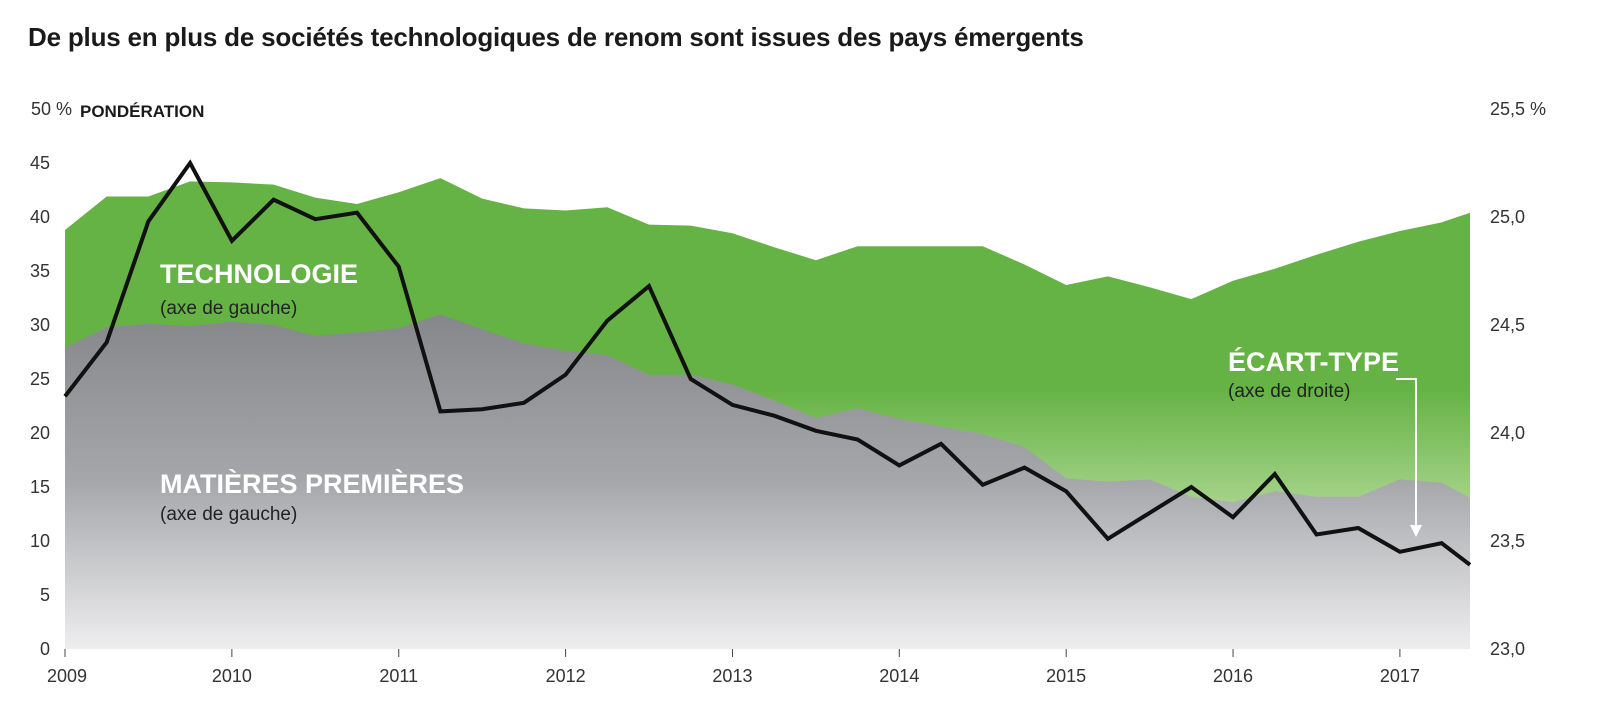 This screenshot has width=1600, height=716. I want to click on std-dev-arrow-line, so click(1406, 455).